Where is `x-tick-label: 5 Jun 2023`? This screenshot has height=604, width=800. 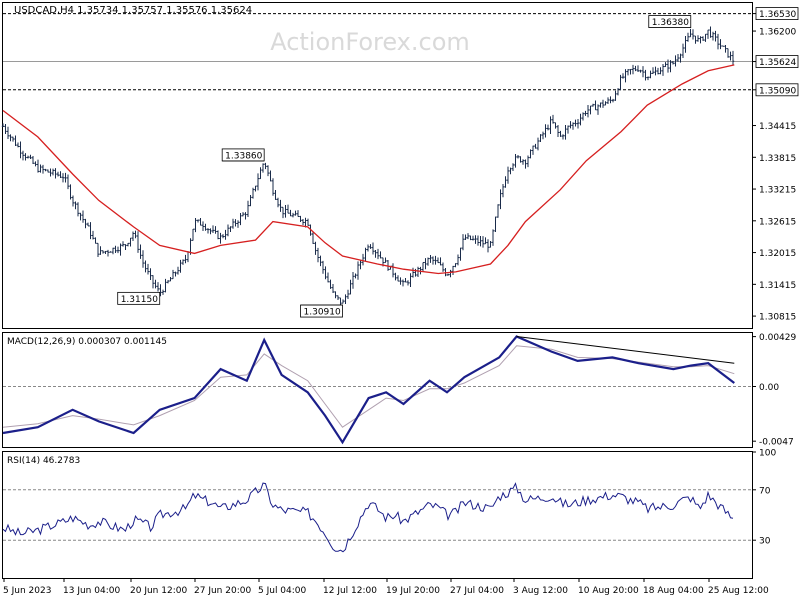 x-tick-label: 5 Jun 2023 is located at coordinates (27, 591).